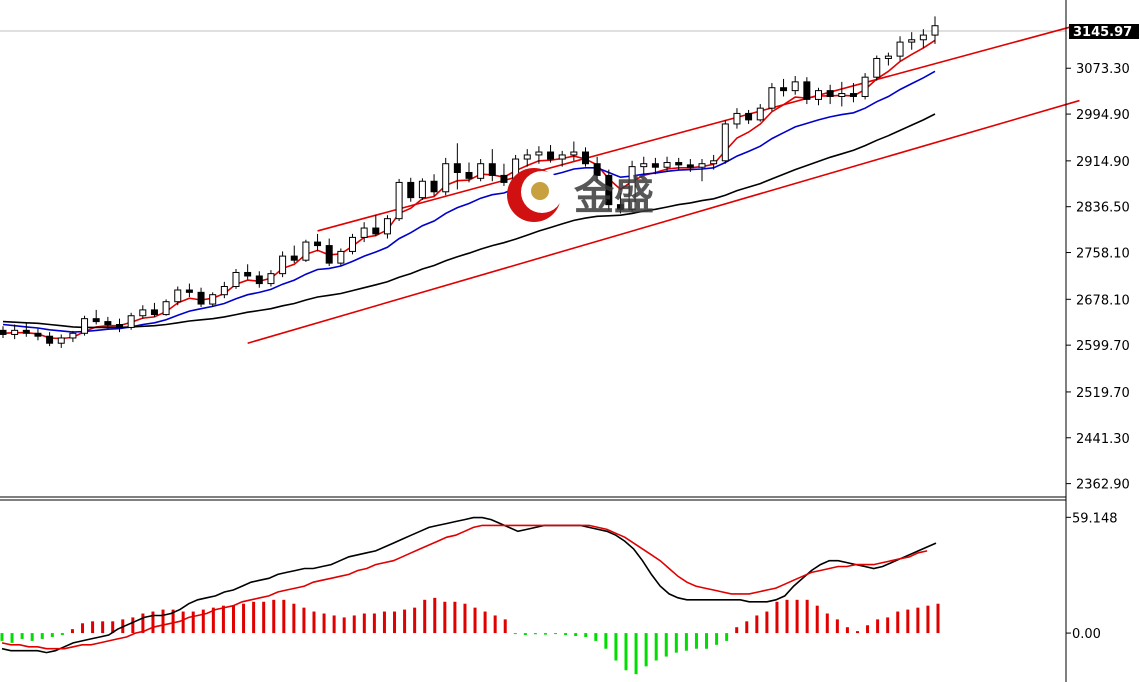 This screenshot has height=682, width=1140. What do you see at coordinates (1103, 439) in the screenshot?
I see `price-tick-label: 2441.30` at bounding box center [1103, 439].